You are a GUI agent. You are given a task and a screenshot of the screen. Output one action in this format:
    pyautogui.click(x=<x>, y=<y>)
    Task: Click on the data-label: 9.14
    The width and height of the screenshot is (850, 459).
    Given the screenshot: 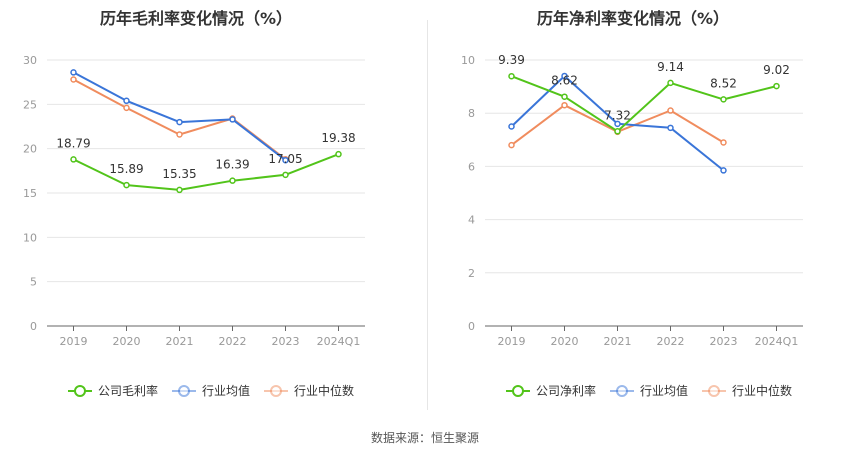 What is the action you would take?
    pyautogui.click(x=670, y=67)
    